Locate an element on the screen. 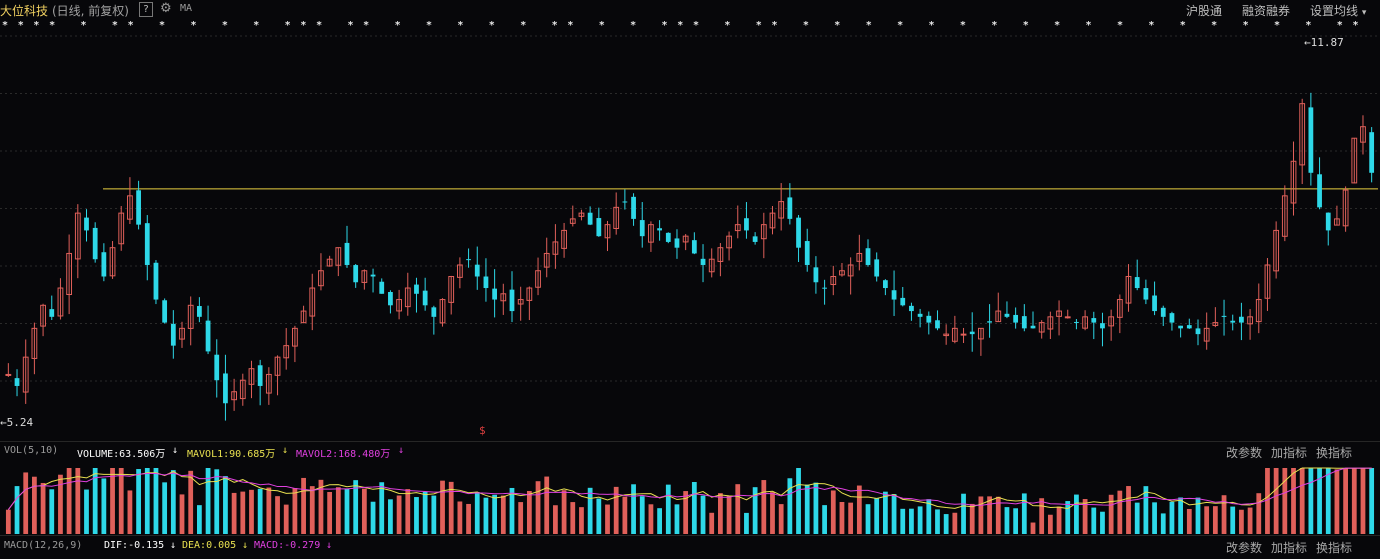  stock-name: 大位科技 is located at coordinates (24, 11).